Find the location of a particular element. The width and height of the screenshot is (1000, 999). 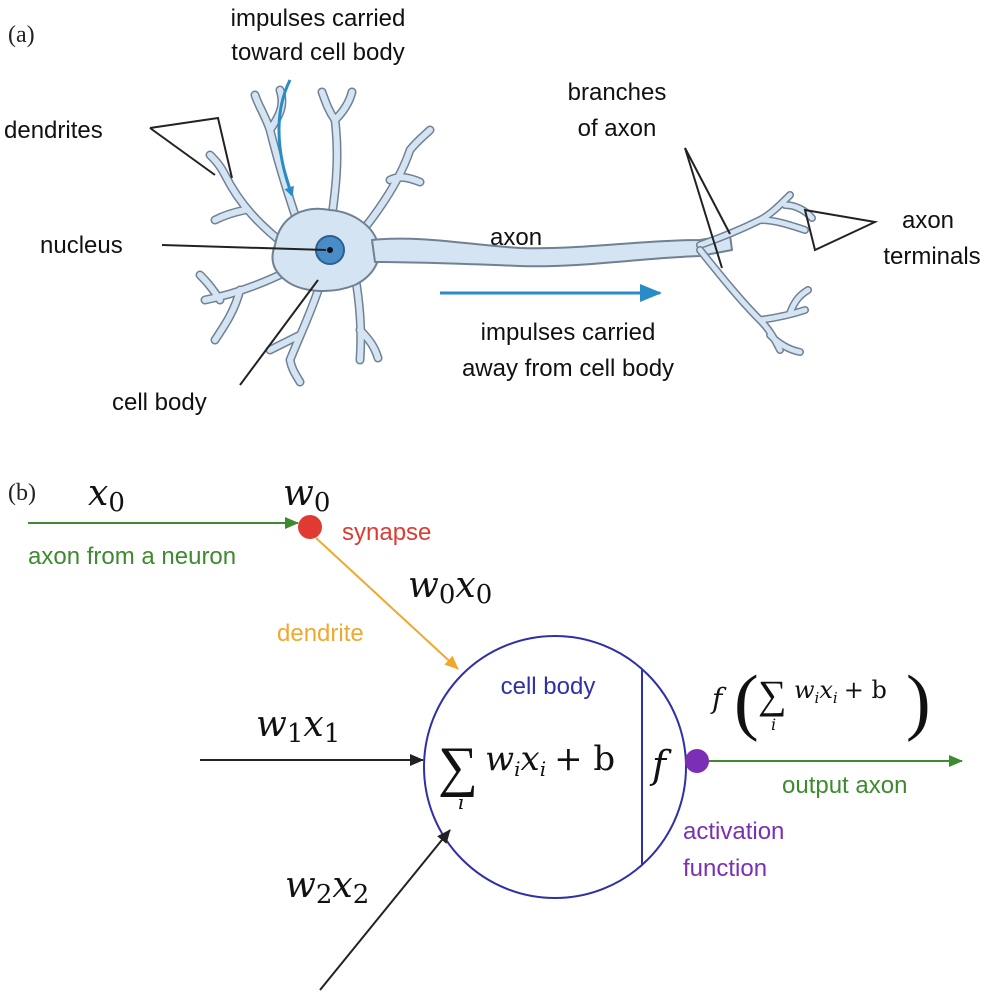

branches-leader is located at coordinates (707, 208).